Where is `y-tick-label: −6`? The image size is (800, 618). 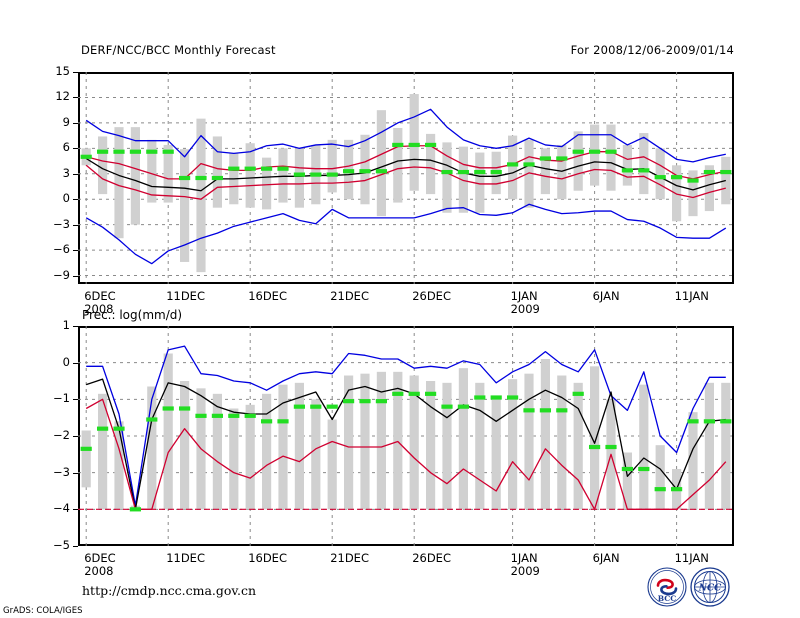
y-tick-label: −6 is located at coordinates (61, 249).